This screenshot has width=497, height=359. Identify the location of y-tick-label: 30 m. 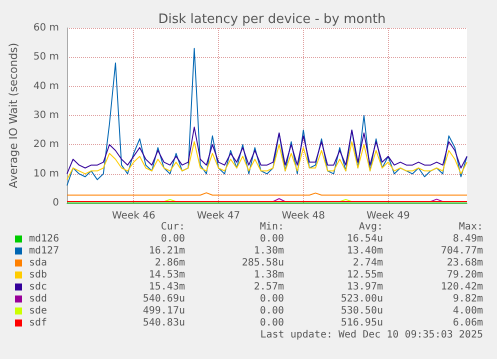
(46, 115).